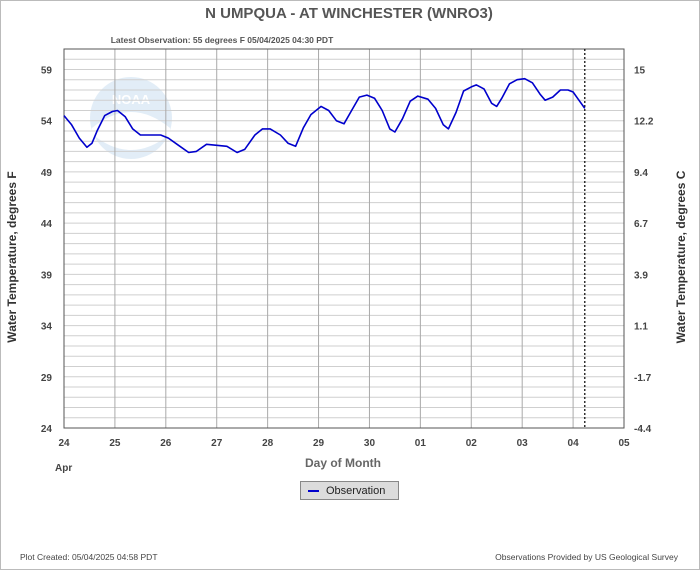  I want to click on x-tick-label: 29, so click(319, 443).